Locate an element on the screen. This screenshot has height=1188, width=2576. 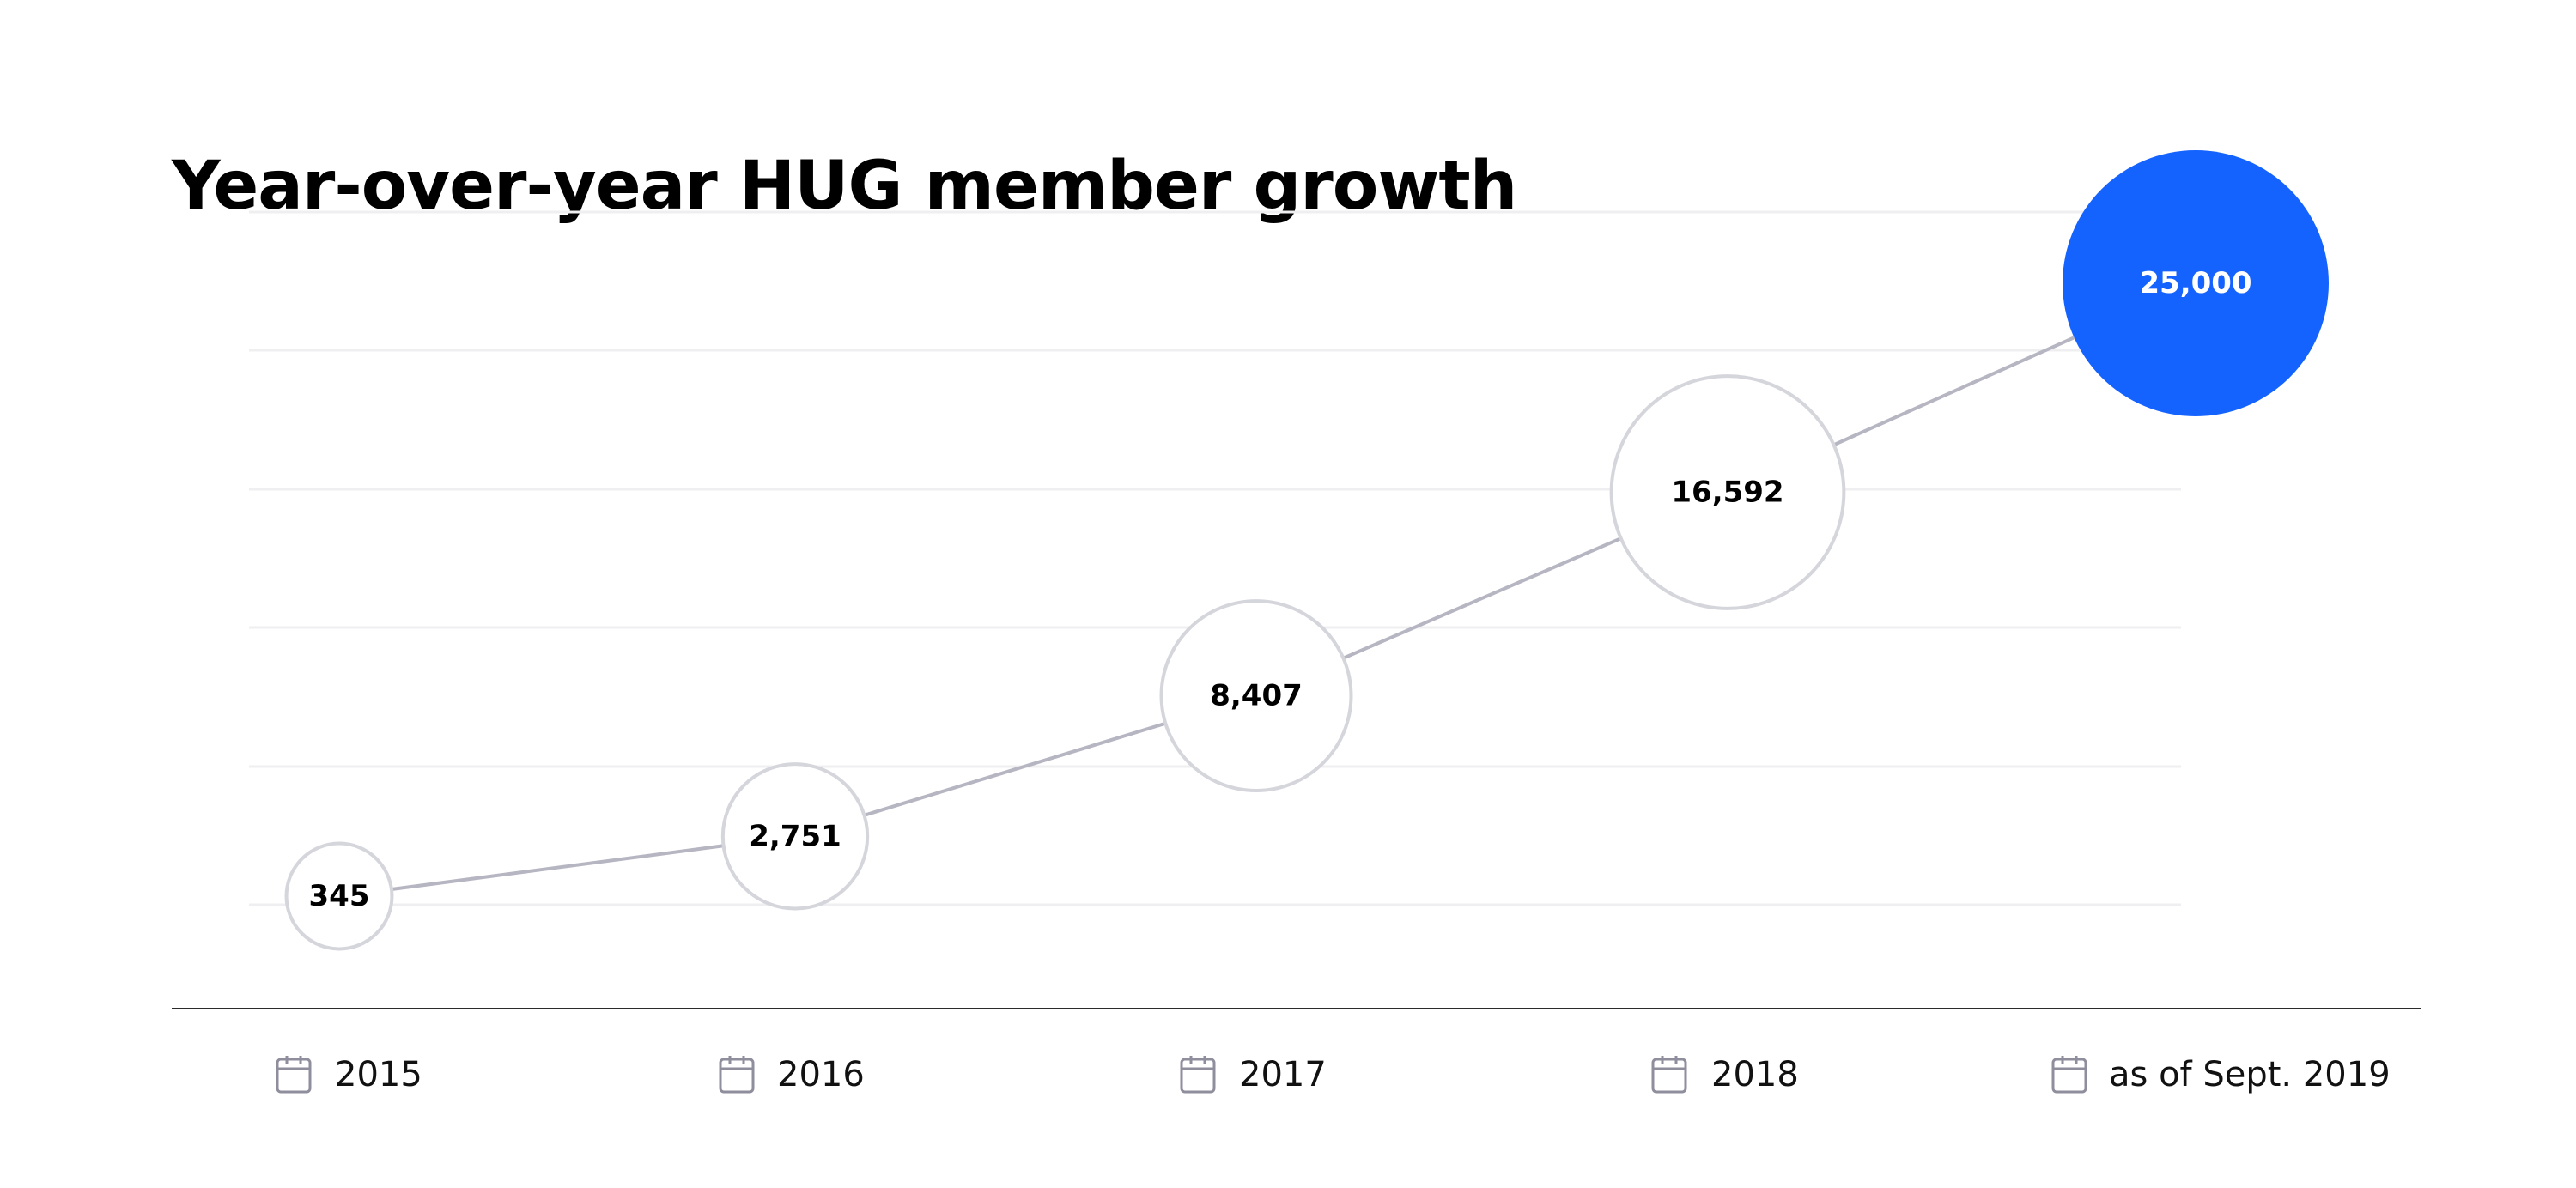
x-axis-label: 2016 is located at coordinates (821, 1075).